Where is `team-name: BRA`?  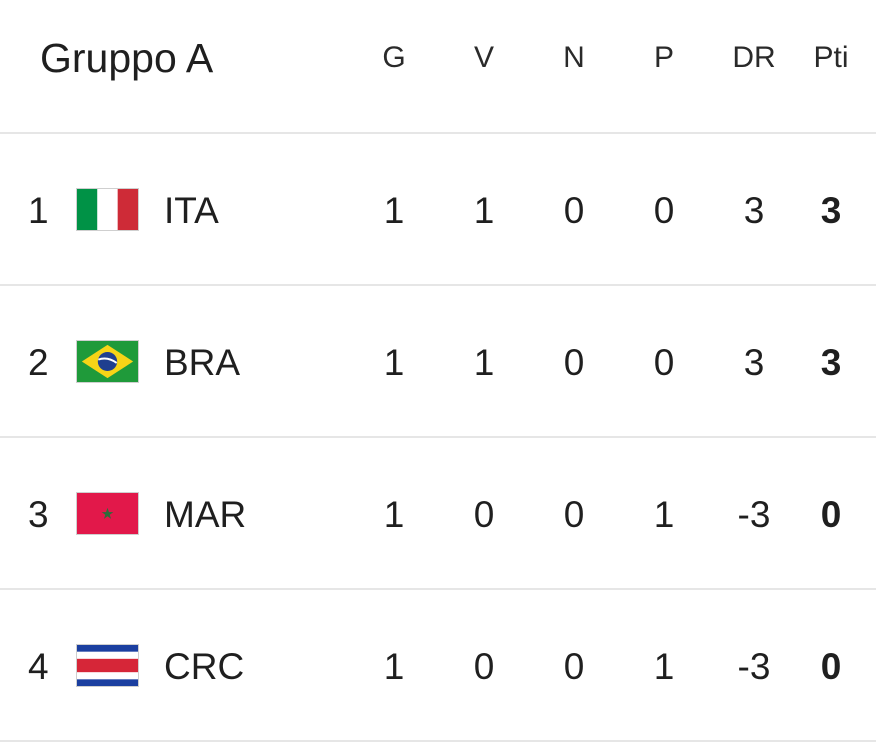
team-name: BRA is located at coordinates (202, 362).